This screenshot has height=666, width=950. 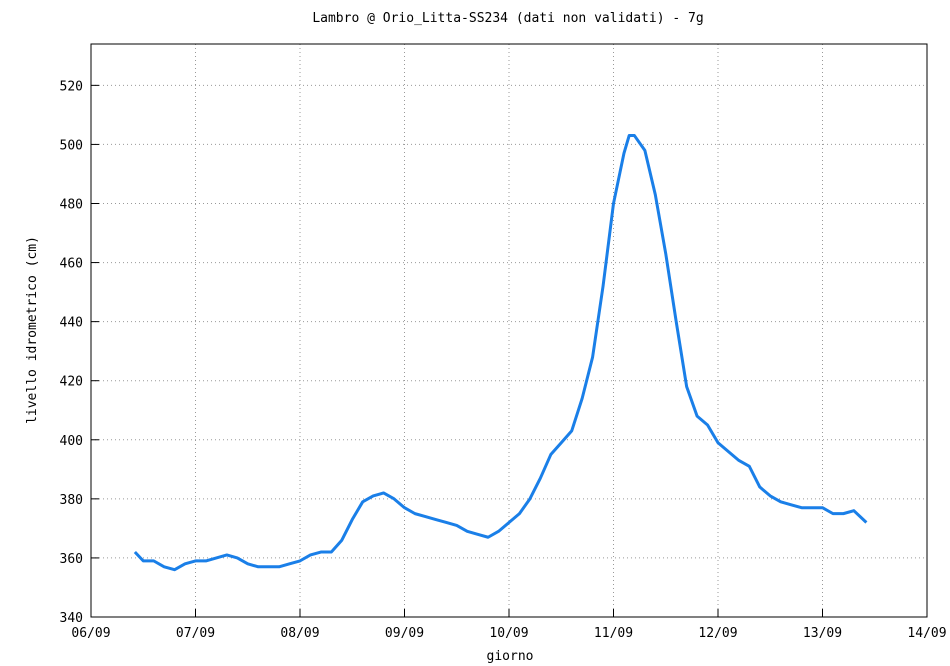 I want to click on y-tick-label: 500, so click(x=71, y=145).